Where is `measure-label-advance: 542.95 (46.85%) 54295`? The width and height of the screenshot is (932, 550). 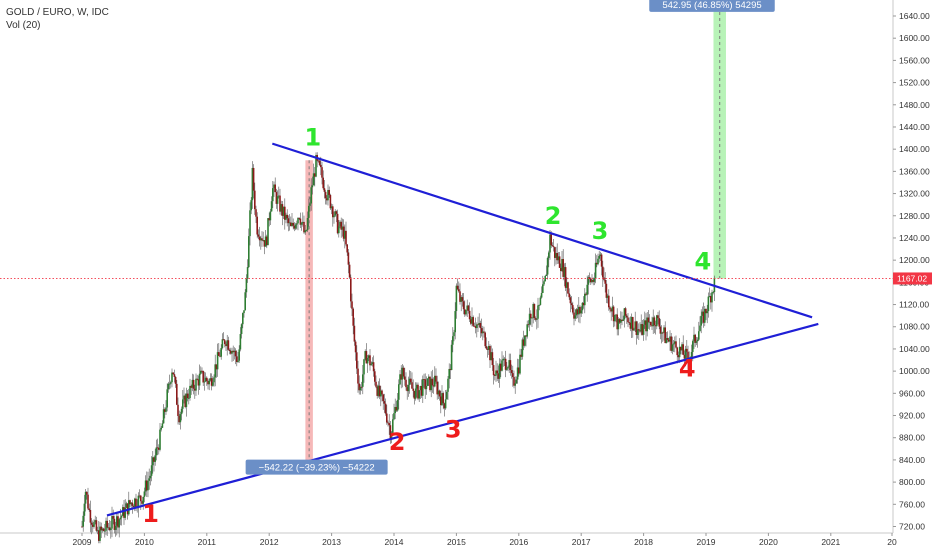 measure-label-advance: 542.95 (46.85%) 54295 is located at coordinates (711, 5).